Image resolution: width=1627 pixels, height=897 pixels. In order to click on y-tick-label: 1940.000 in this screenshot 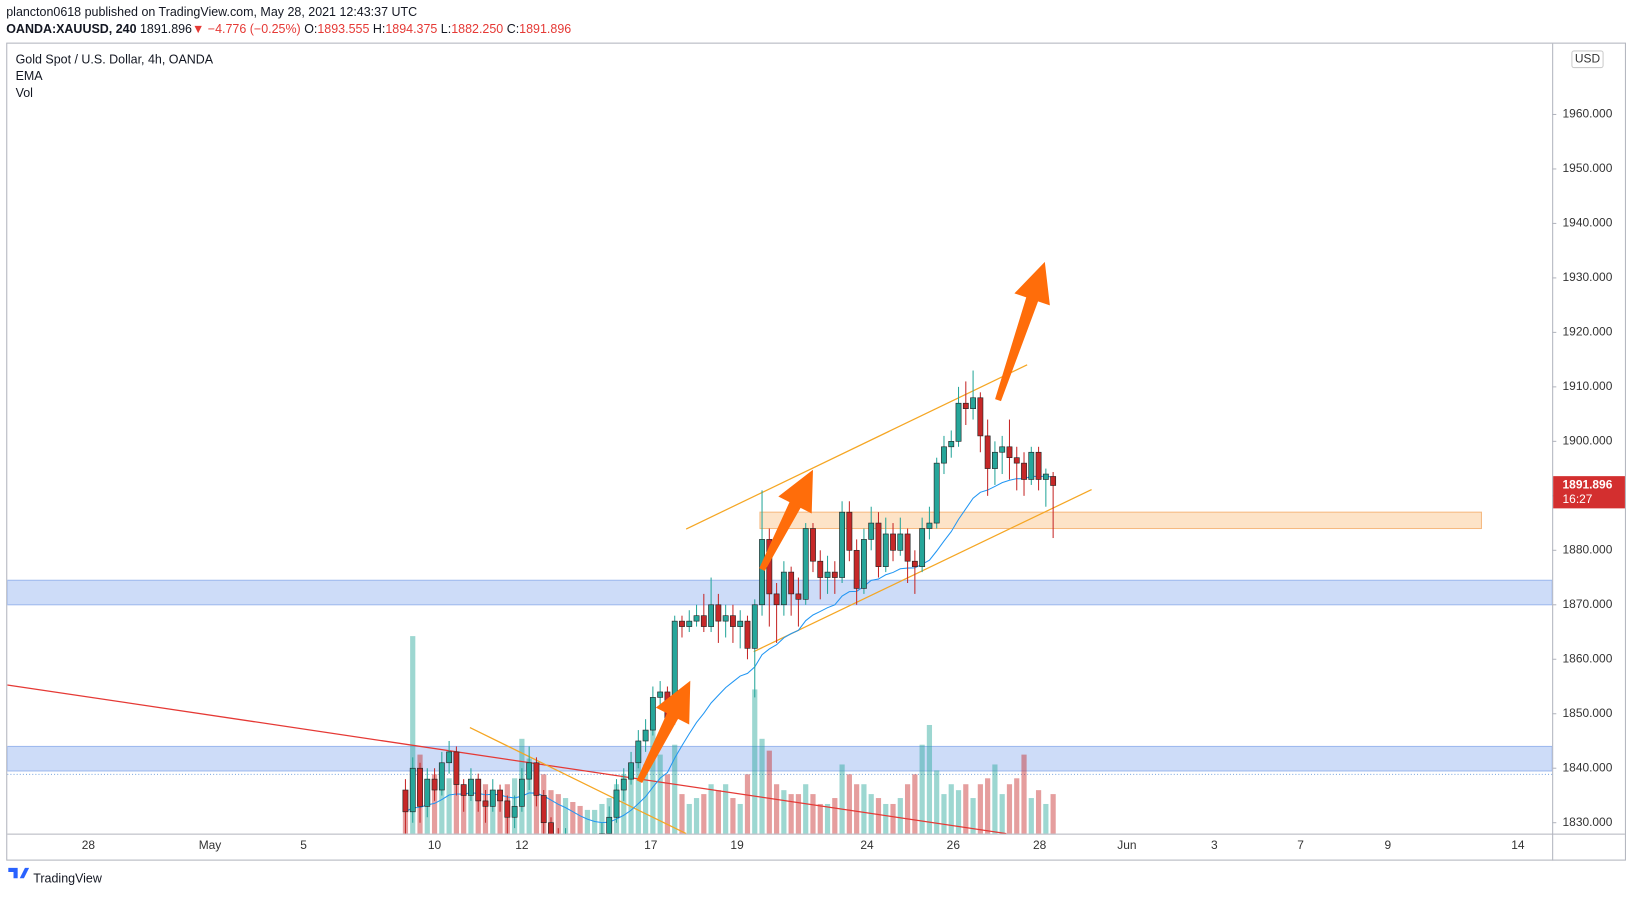, I will do `click(1588, 223)`.